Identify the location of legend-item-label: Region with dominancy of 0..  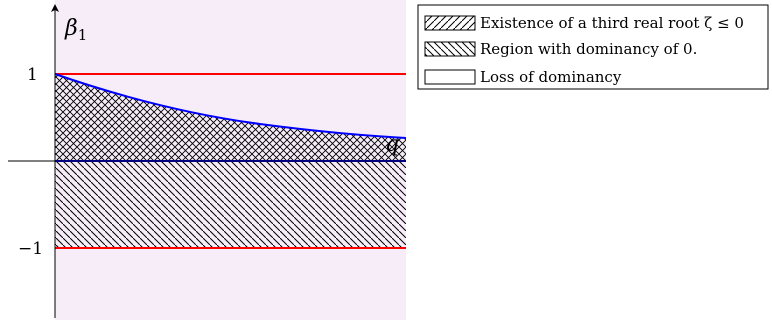
(588, 49).